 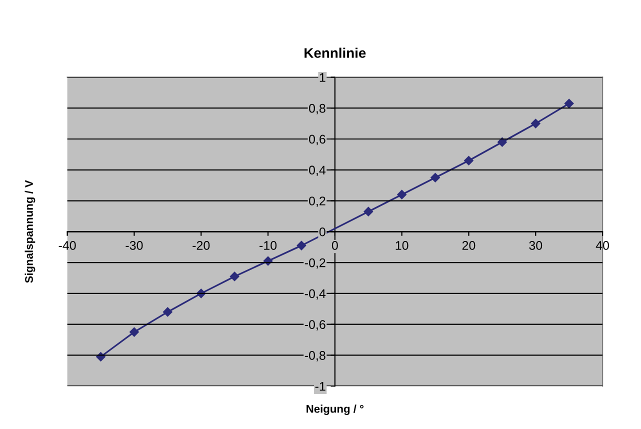 What do you see at coordinates (315, 263) in the screenshot?
I see `y-tick-label: -0,2` at bounding box center [315, 263].